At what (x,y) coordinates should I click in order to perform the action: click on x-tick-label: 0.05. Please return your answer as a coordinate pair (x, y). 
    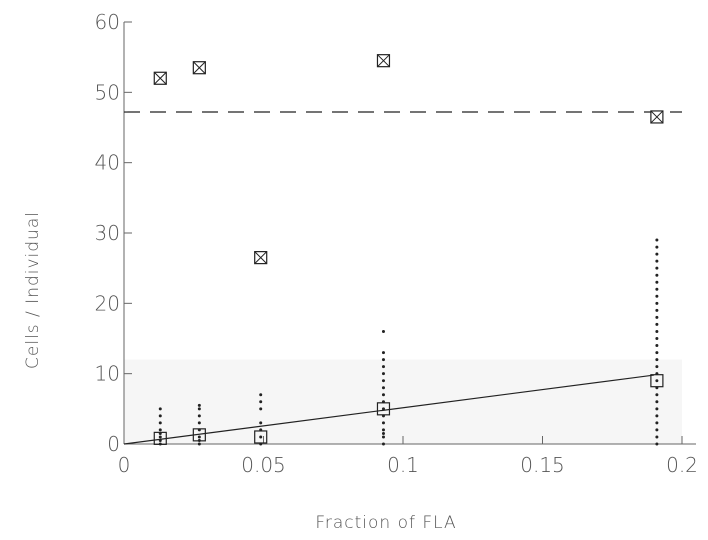
    Looking at the image, I should click on (263, 465).